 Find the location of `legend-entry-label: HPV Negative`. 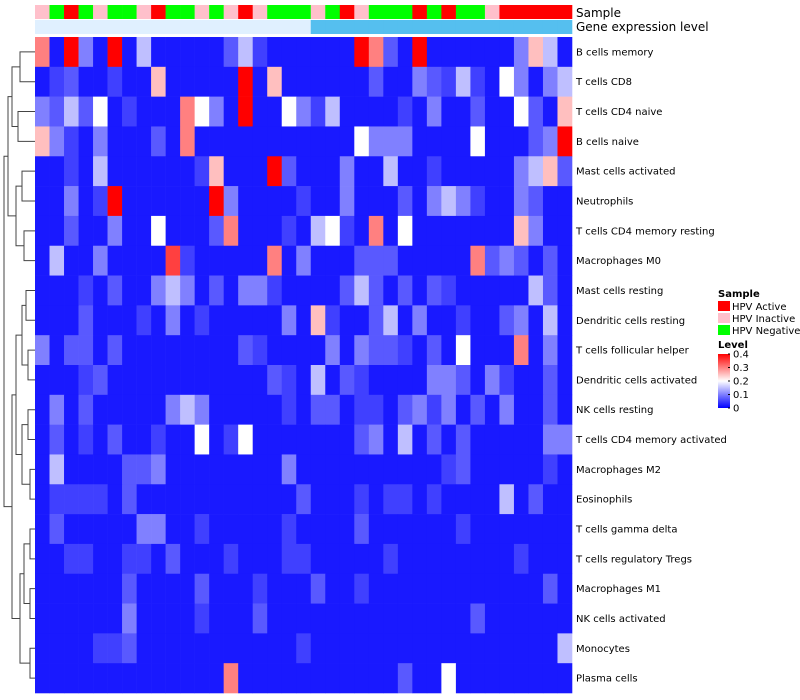

legend-entry-label: HPV Negative is located at coordinates (766, 331).